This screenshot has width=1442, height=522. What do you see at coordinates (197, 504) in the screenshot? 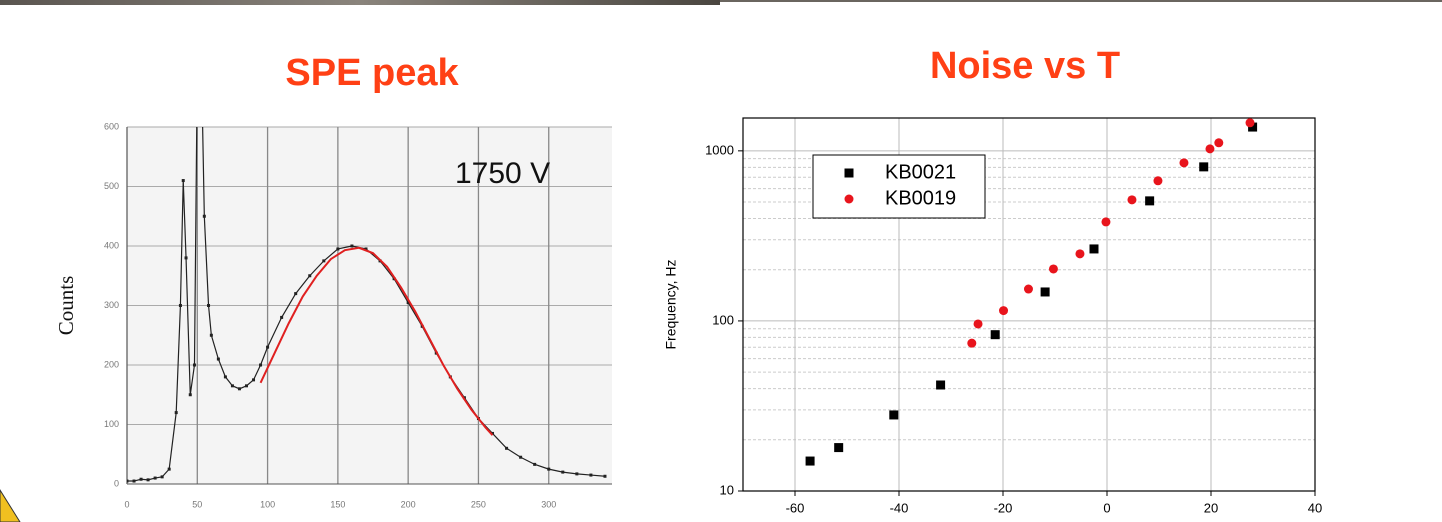
I see `x-tick-label: 50` at bounding box center [197, 504].